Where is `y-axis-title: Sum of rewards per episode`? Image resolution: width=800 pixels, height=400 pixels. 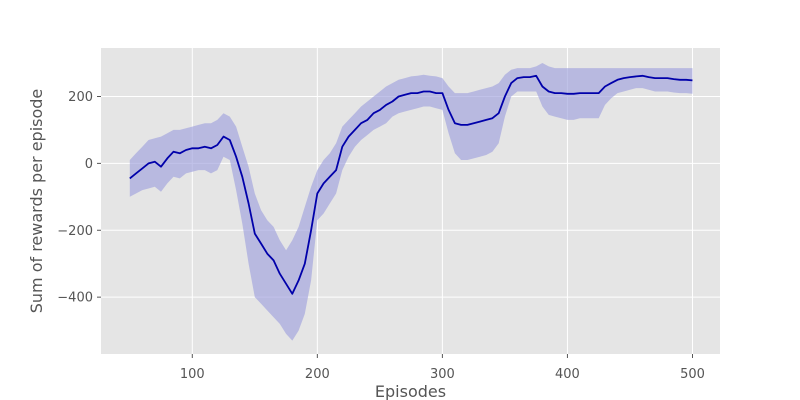
y-axis-title: Sum of rewards per episode is located at coordinates (36, 201).